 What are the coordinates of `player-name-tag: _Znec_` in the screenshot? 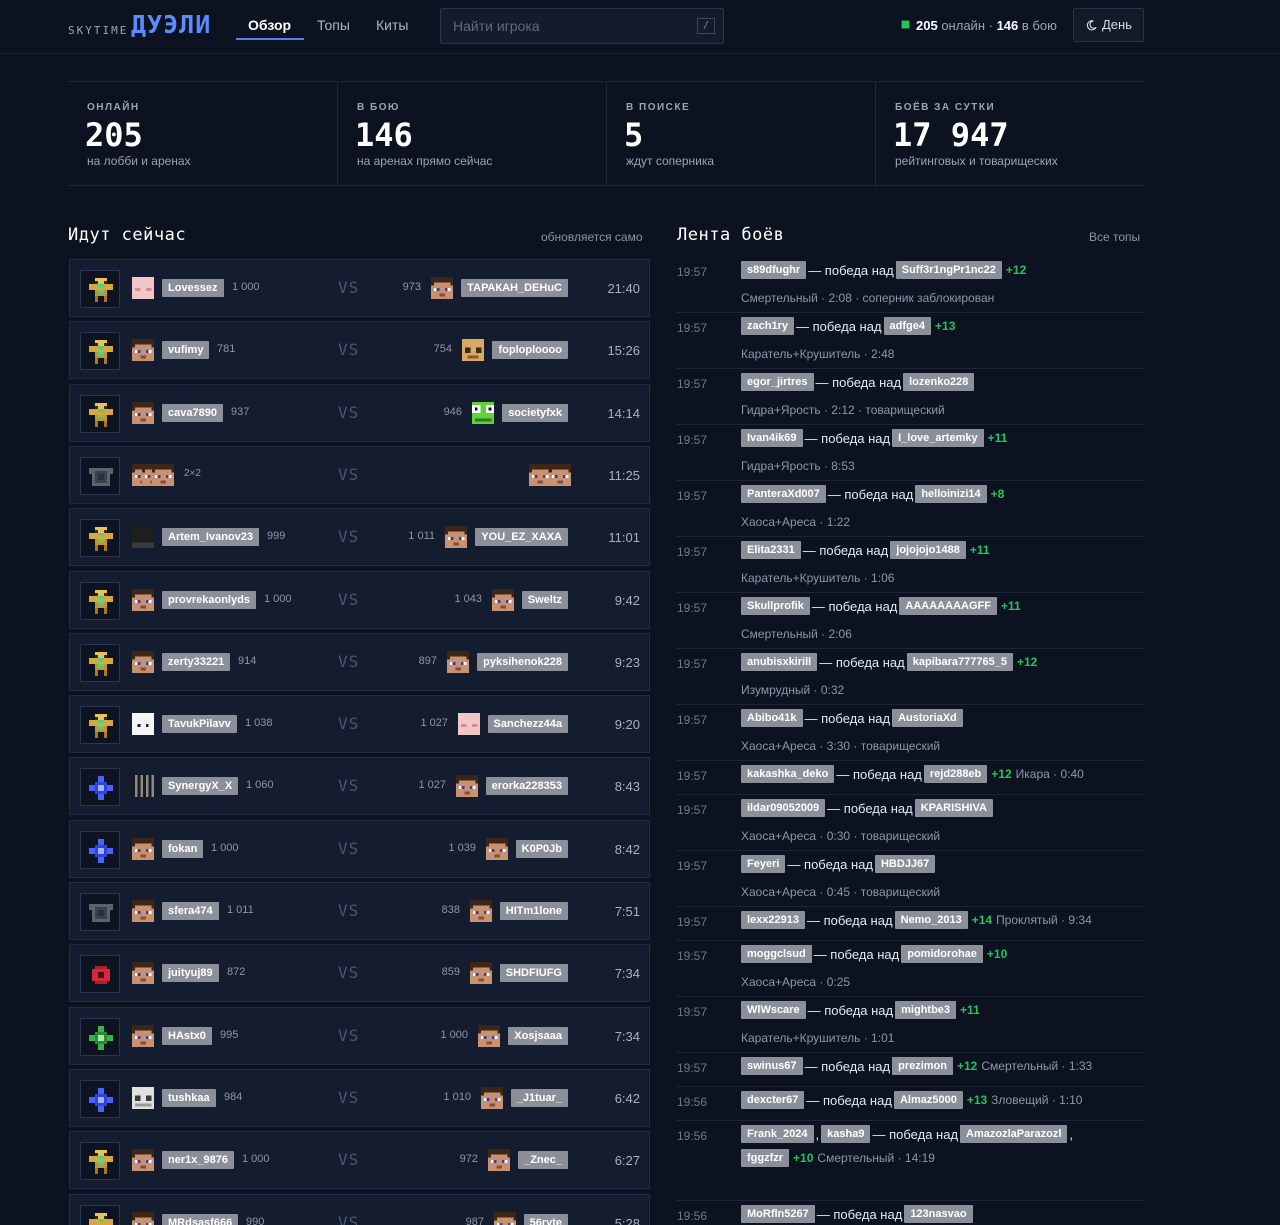 It's located at (543, 1160).